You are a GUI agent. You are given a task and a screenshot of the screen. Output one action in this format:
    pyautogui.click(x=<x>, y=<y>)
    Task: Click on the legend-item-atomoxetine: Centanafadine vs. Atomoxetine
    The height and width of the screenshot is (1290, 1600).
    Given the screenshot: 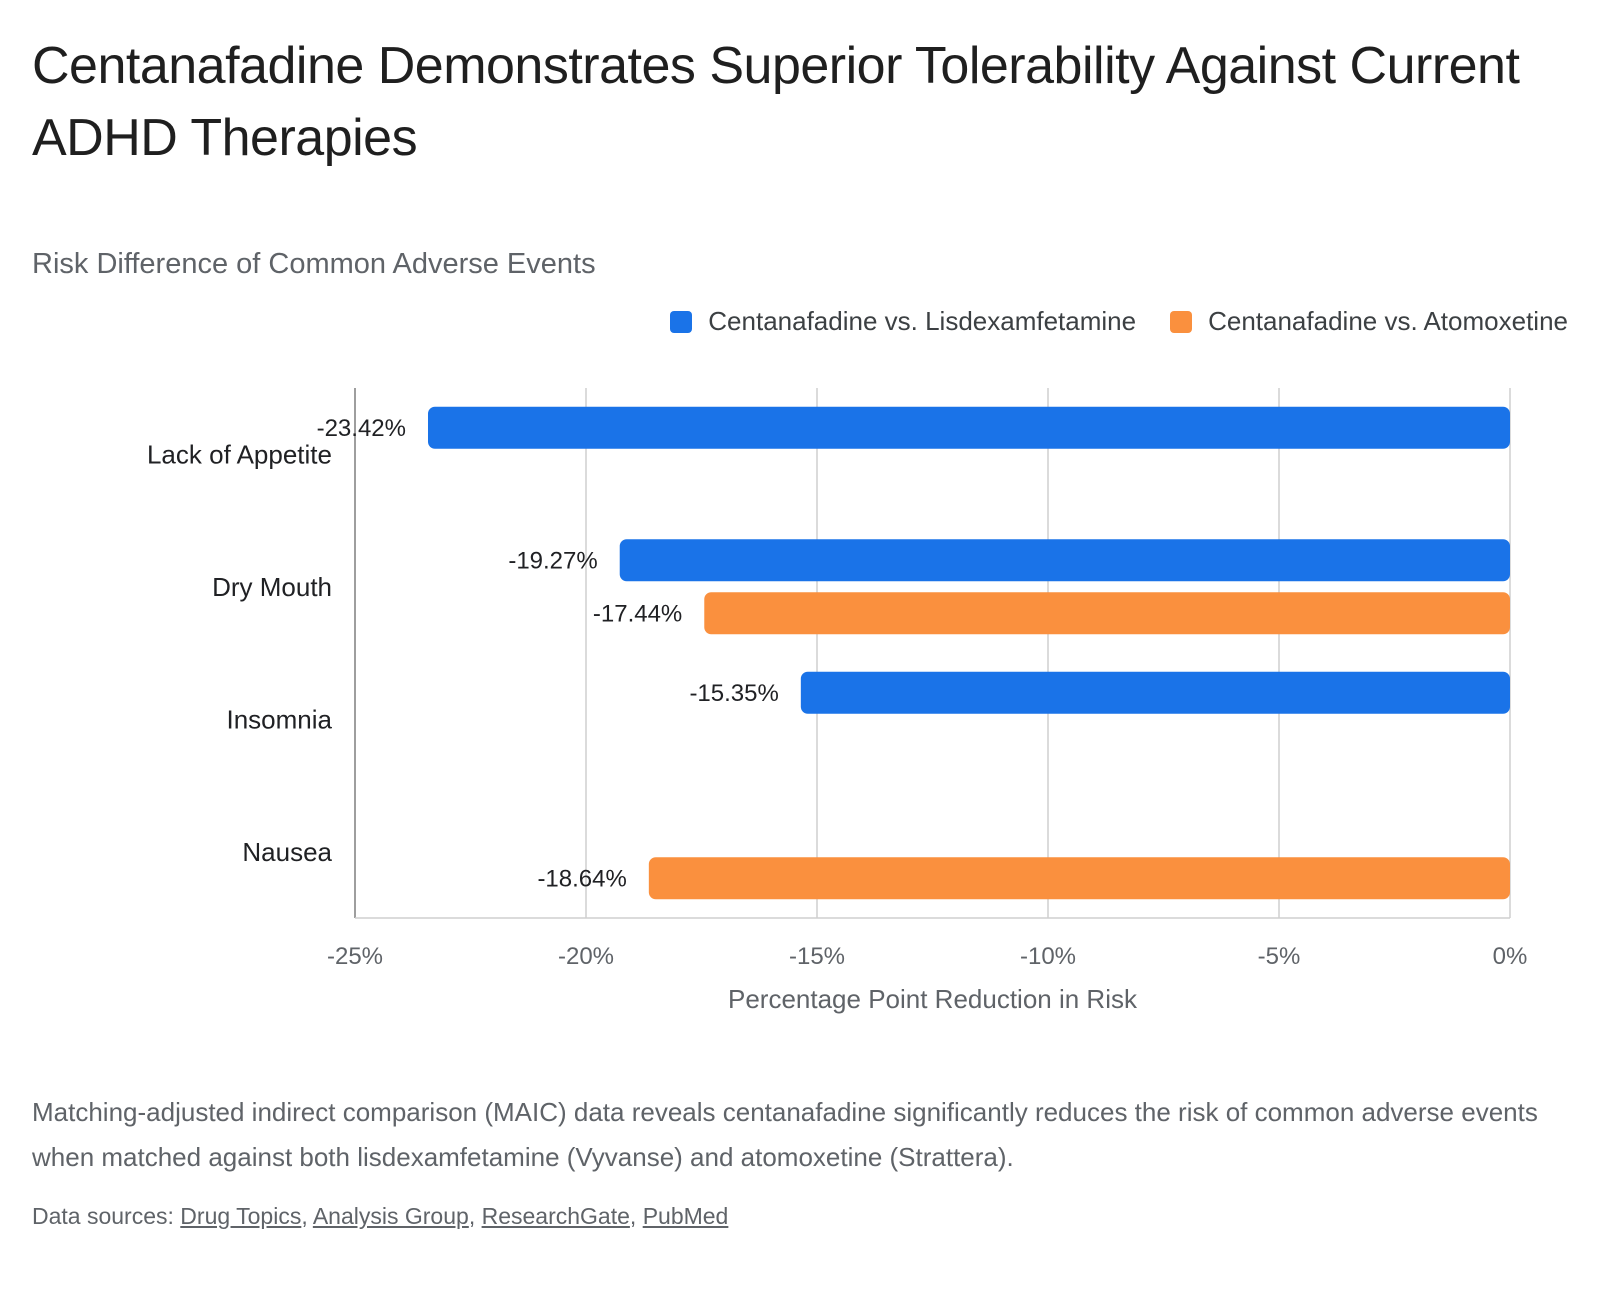 What is the action you would take?
    pyautogui.click(x=1369, y=321)
    